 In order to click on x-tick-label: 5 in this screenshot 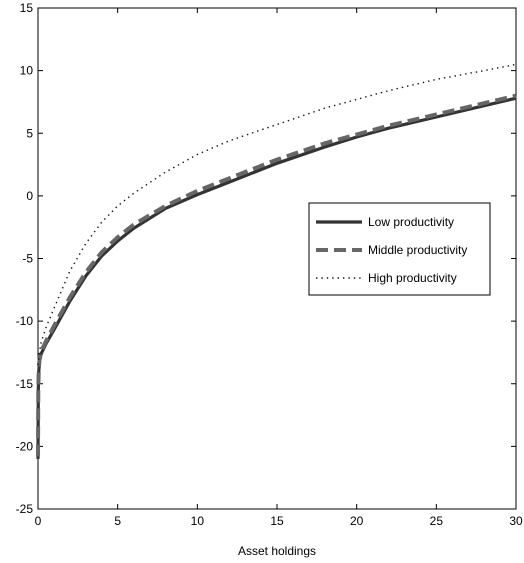, I will do `click(117, 521)`.